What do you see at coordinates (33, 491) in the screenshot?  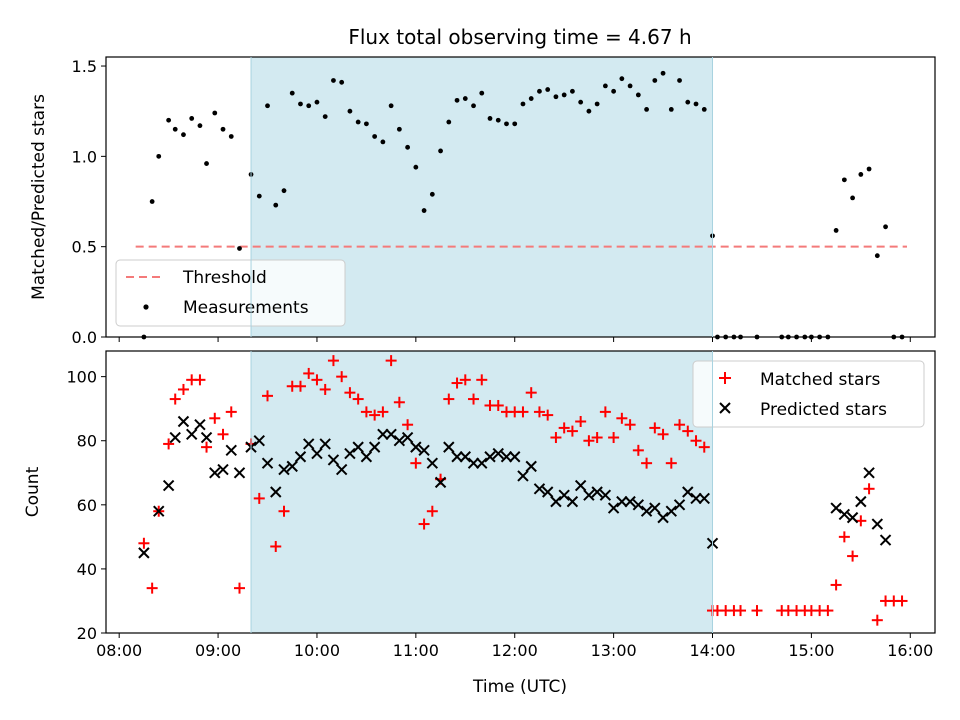 I see `bottom-y-axis-label: Count` at bounding box center [33, 491].